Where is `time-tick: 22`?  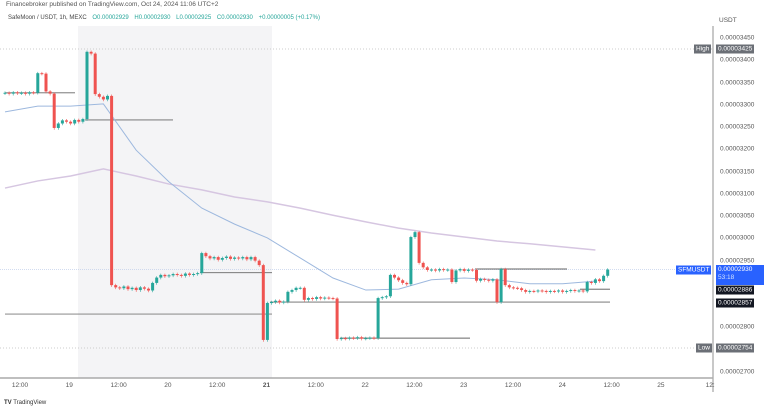
time-tick: 22 is located at coordinates (365, 385).